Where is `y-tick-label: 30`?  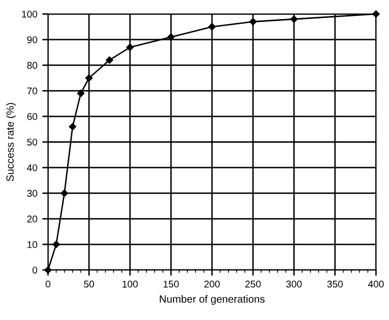 y-tick-label: 30 is located at coordinates (32, 193).